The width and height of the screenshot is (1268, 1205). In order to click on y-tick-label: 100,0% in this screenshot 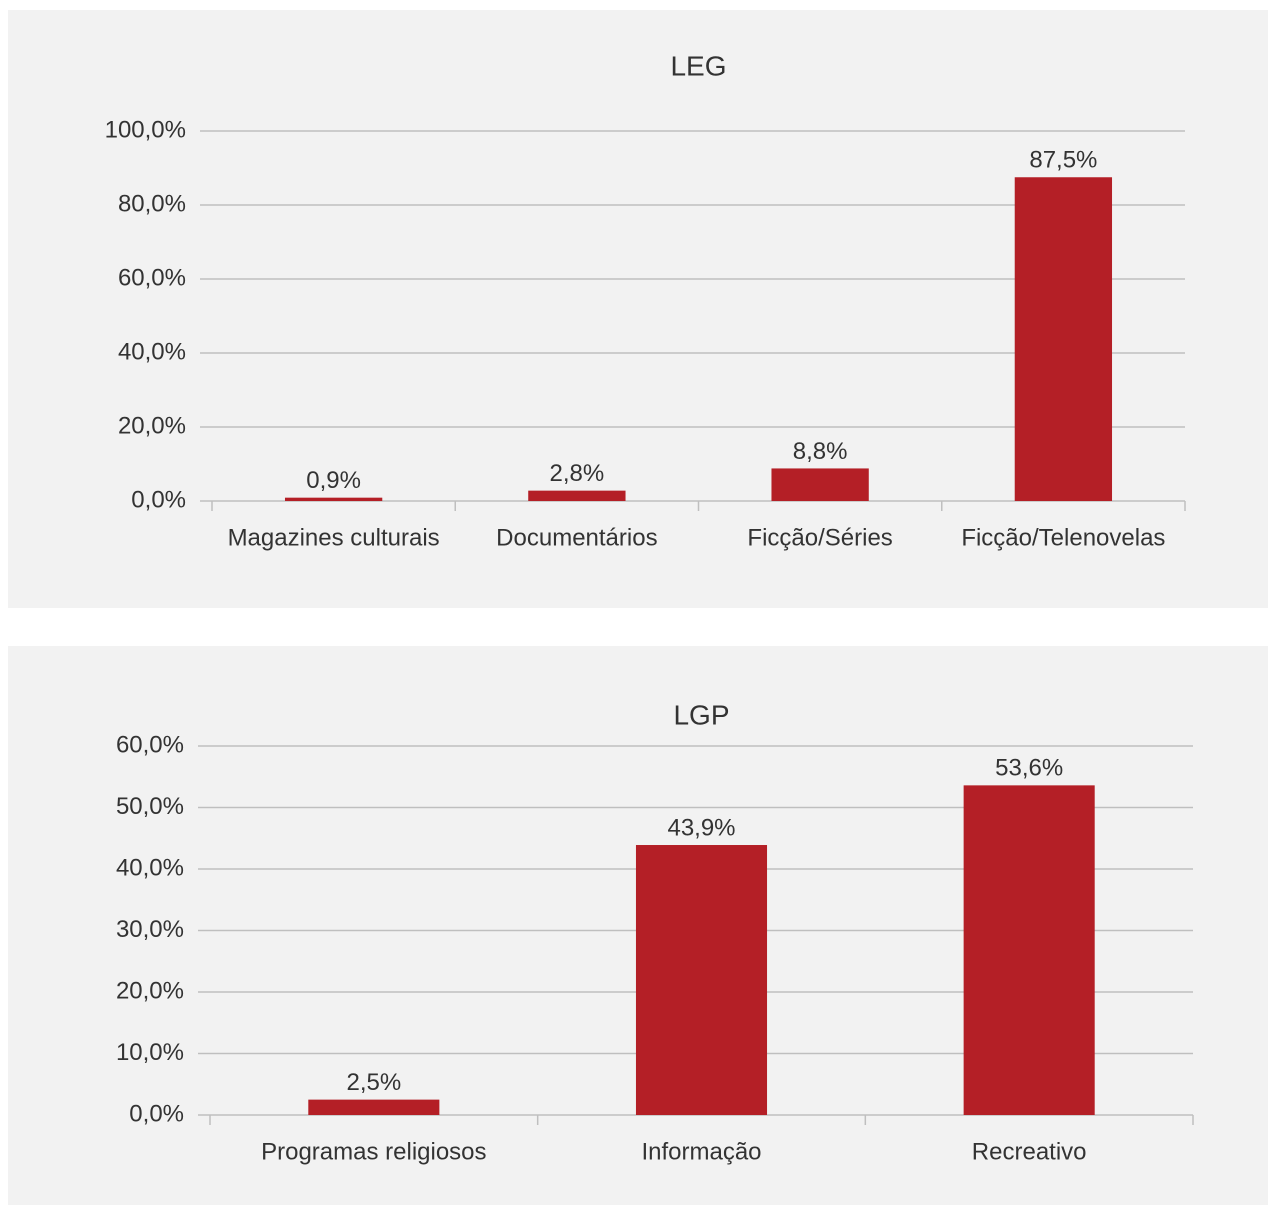, I will do `click(145, 129)`.